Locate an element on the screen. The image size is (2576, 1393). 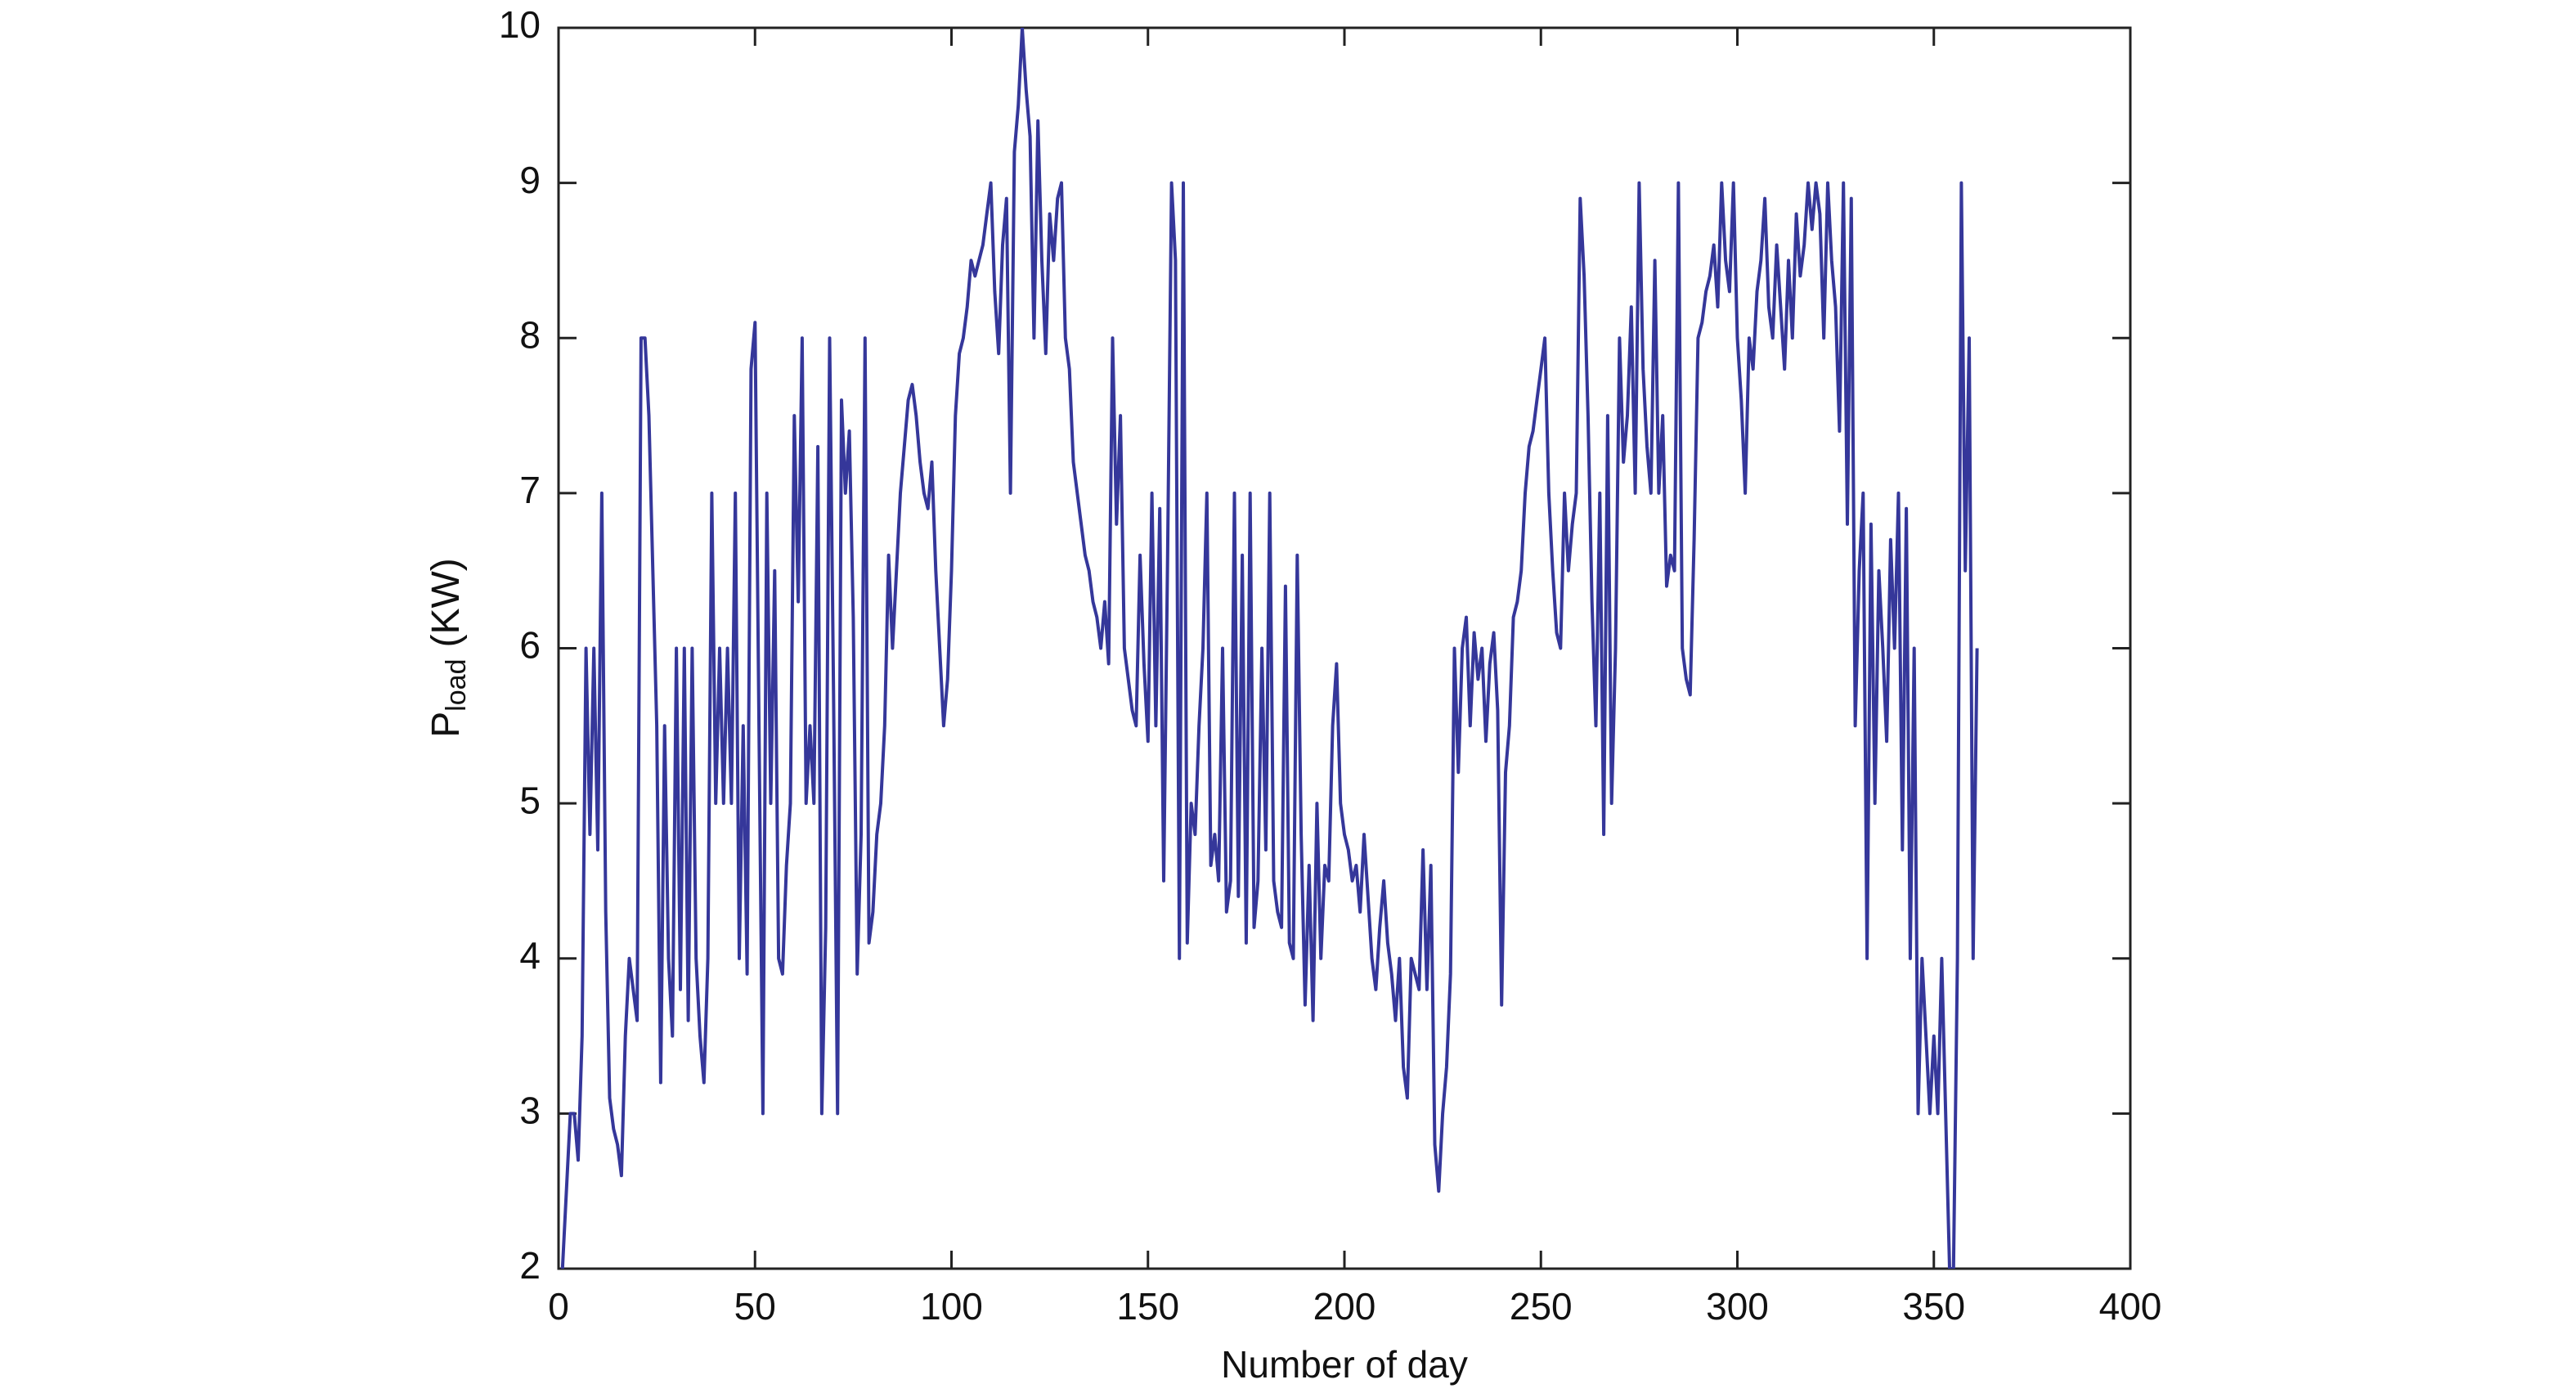
x-tick-label: 50 is located at coordinates (755, 1306).